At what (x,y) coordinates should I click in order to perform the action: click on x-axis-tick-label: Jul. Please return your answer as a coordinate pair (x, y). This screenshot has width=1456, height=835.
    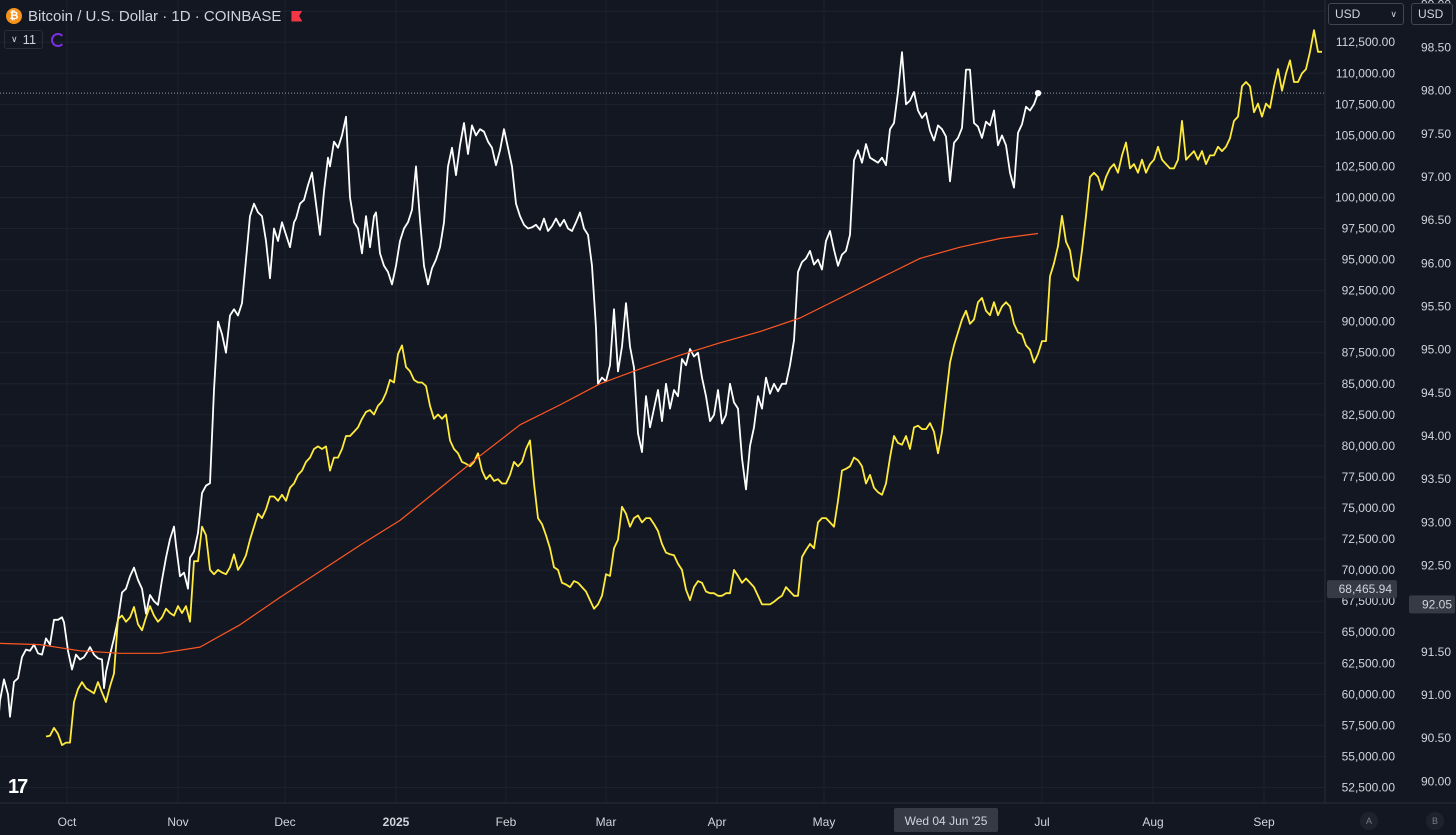
    Looking at the image, I should click on (1041, 822).